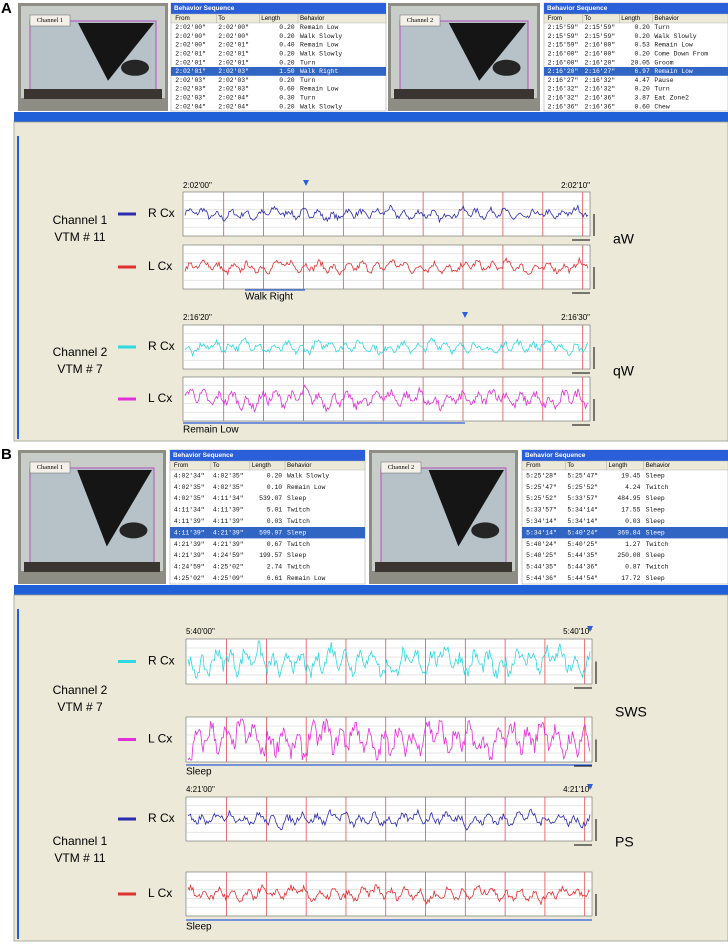 This screenshot has width=728, height=945. I want to click on table-cell: 5:33'57", so click(582, 498).